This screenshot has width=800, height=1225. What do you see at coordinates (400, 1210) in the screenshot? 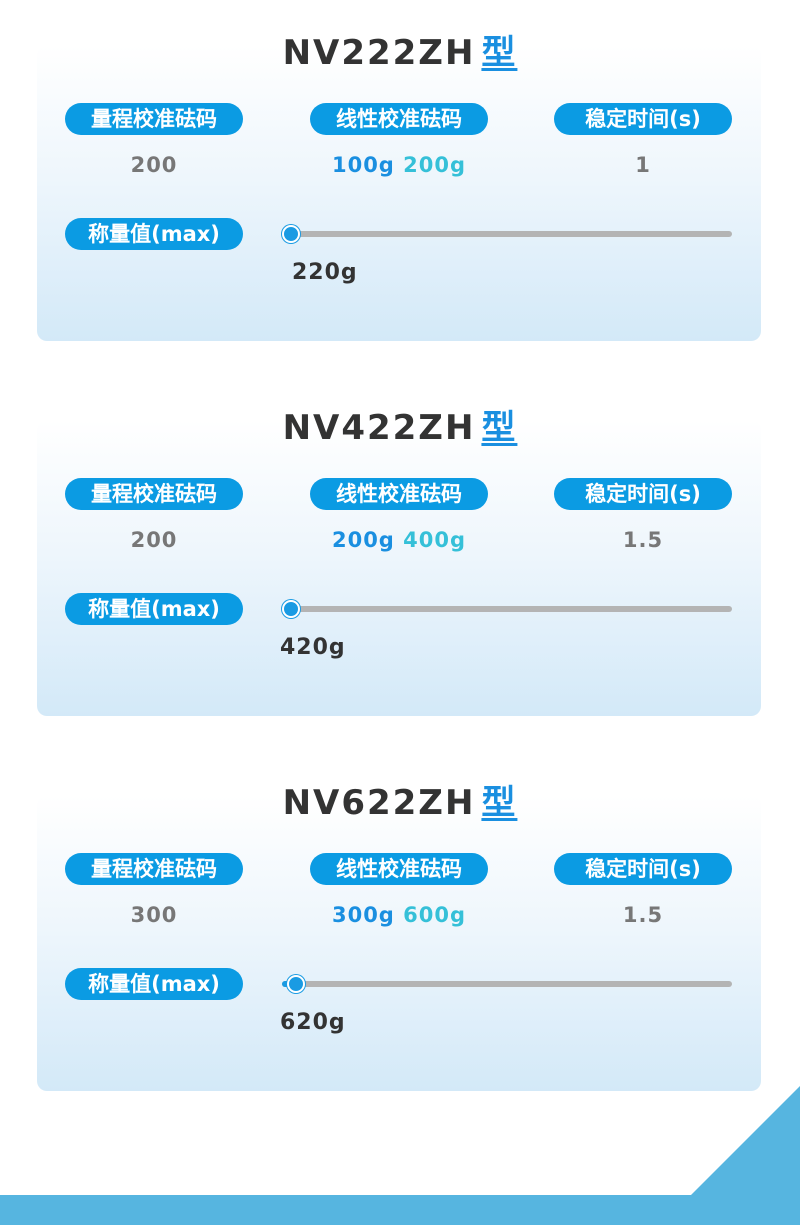
I see `footer-band` at bounding box center [400, 1210].